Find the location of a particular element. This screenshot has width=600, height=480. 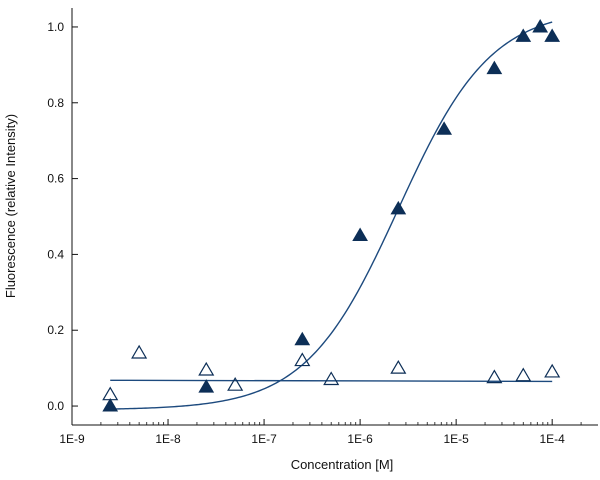

flat-fit-line is located at coordinates (331, 381).